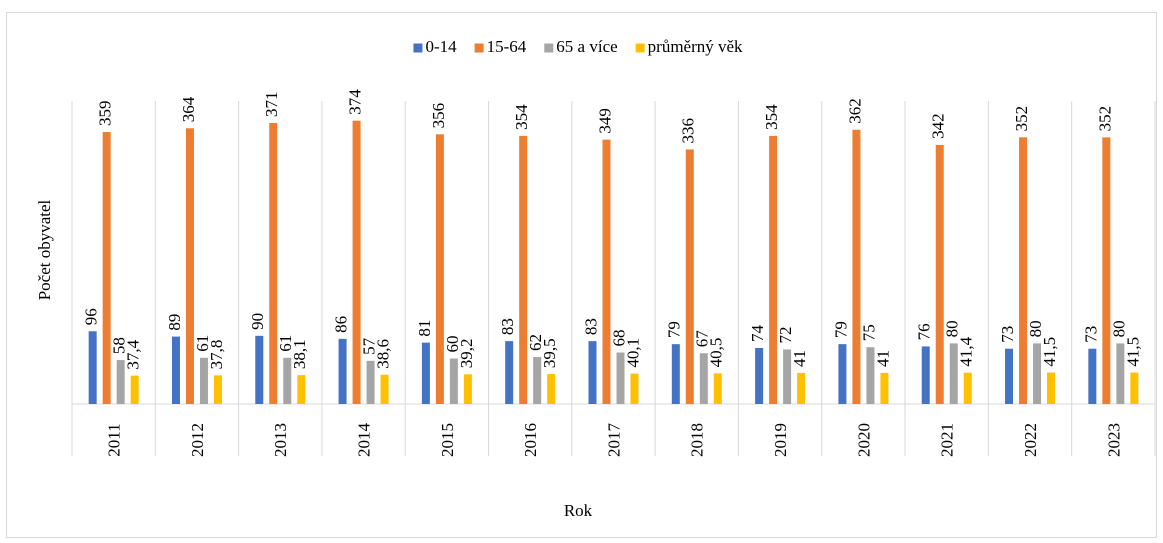 The image size is (1163, 543). I want to click on data-label: 58, so click(119, 345).